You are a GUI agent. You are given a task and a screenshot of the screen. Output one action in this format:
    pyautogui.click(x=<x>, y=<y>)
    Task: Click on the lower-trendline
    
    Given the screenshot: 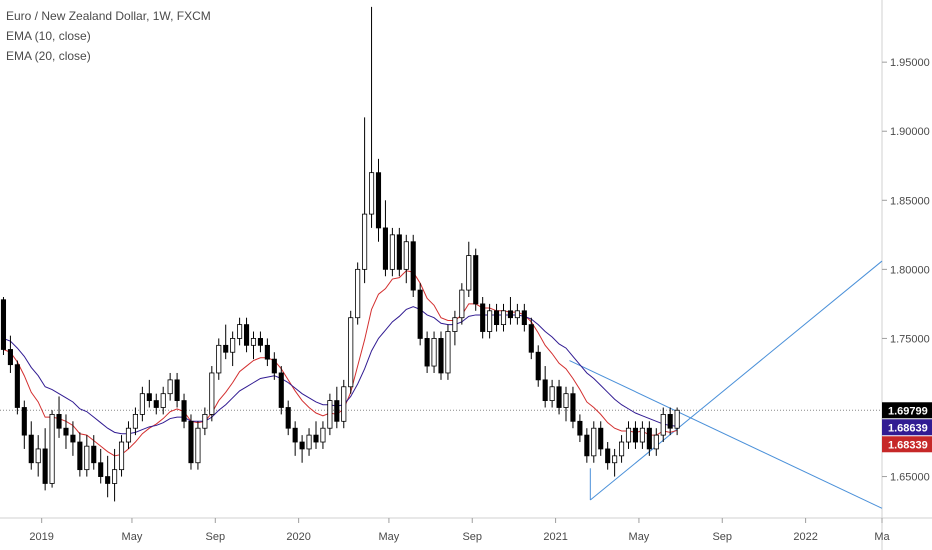 What is the action you would take?
    pyautogui.click(x=736, y=380)
    